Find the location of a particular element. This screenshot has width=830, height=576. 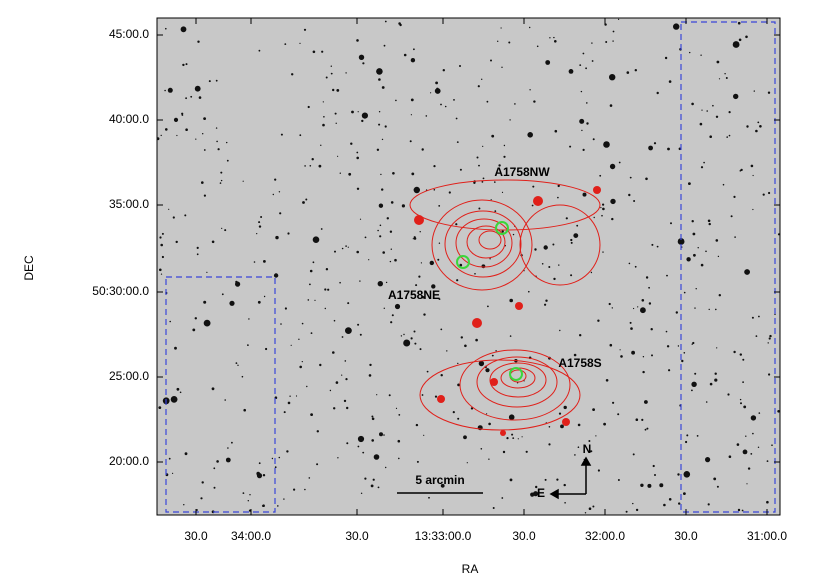

annotation: A1758S is located at coordinates (579, 363).